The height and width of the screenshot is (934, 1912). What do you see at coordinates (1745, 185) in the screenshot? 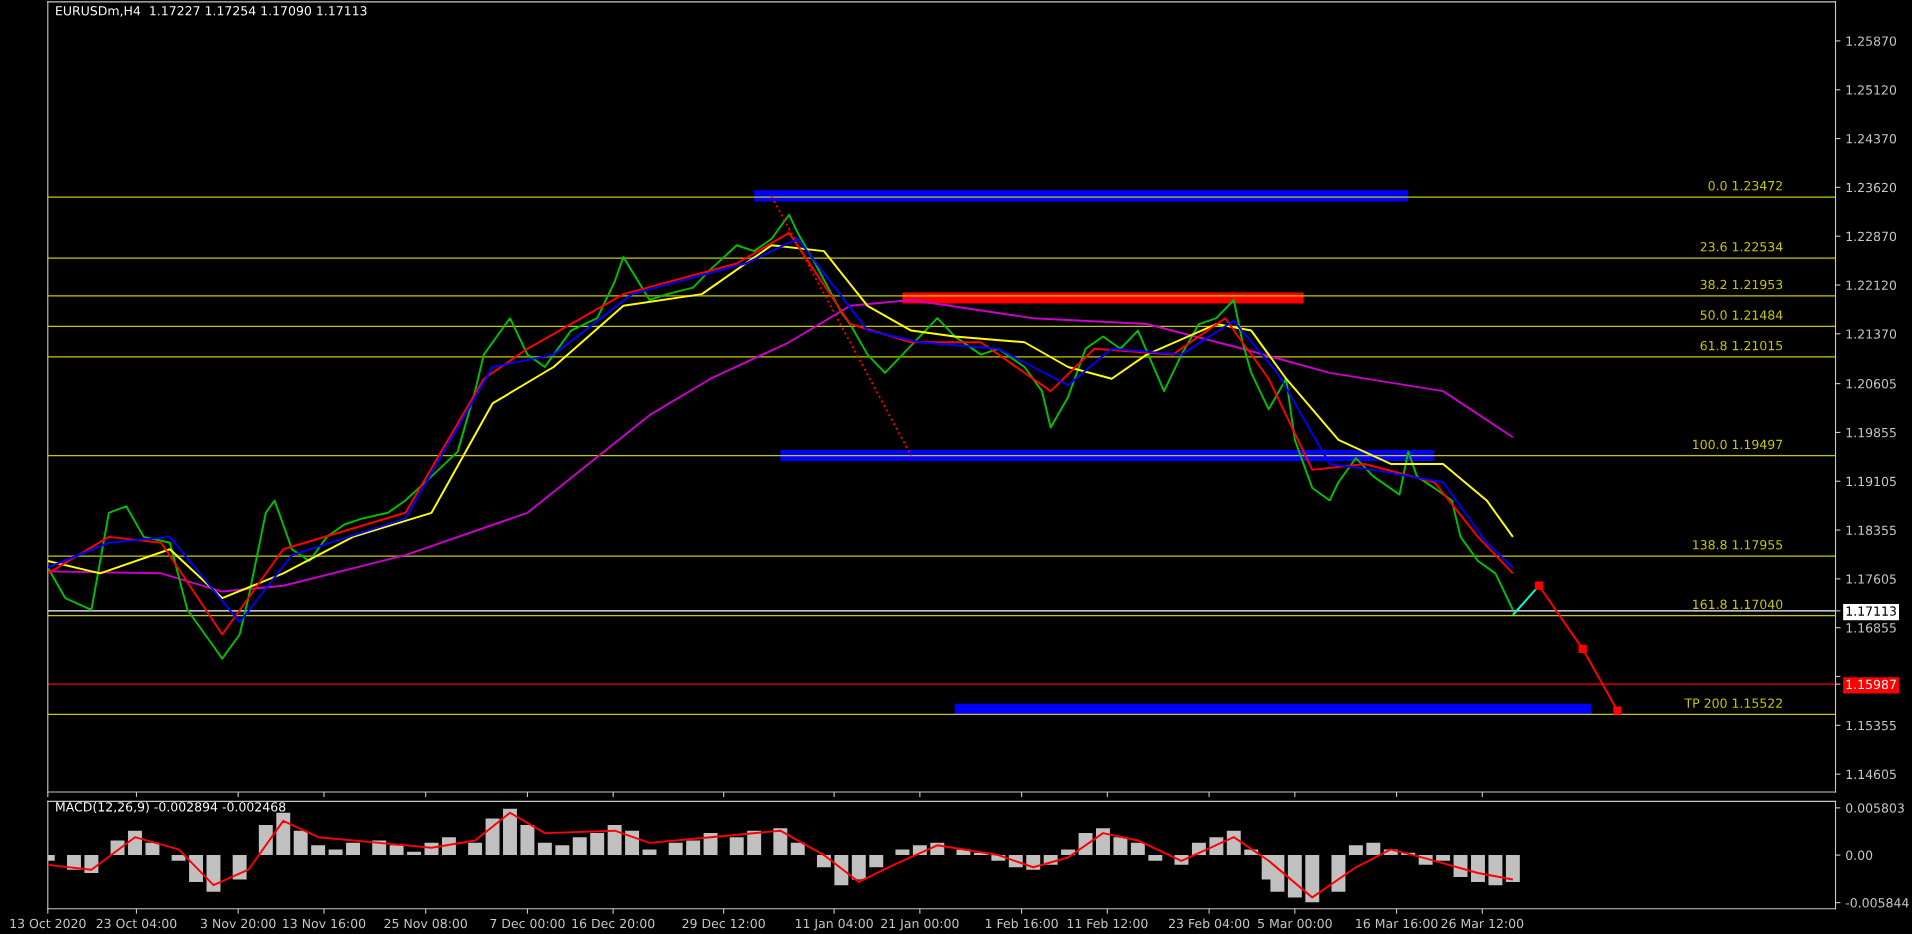
I see `ref-line-label: 0.0 1.23472` at bounding box center [1745, 185].